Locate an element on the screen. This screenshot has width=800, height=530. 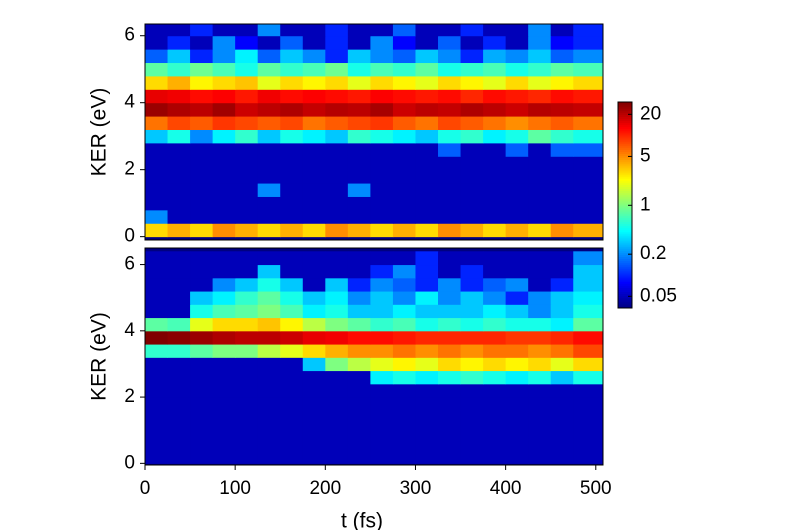
x-tick-label: 100 is located at coordinates (235, 488).